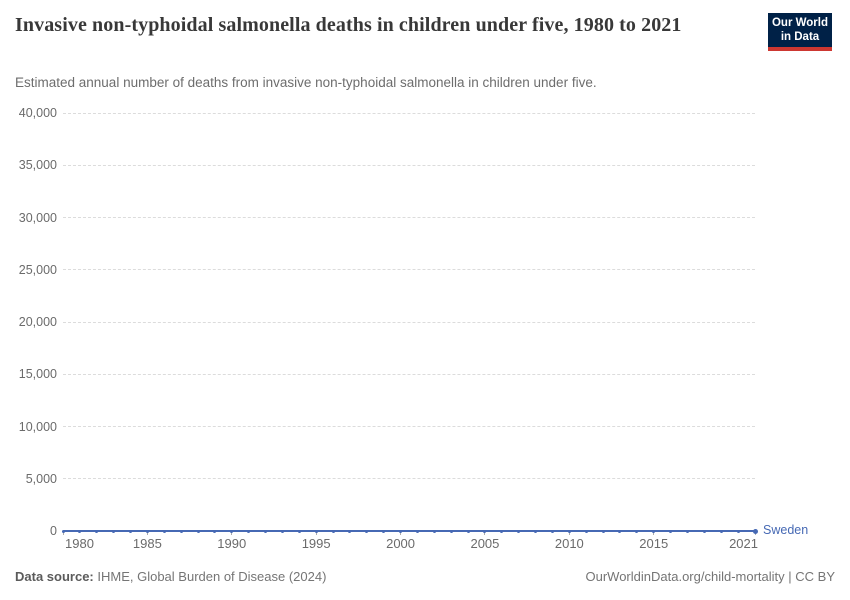  I want to click on y-axis-label: 10,000, so click(37, 426).